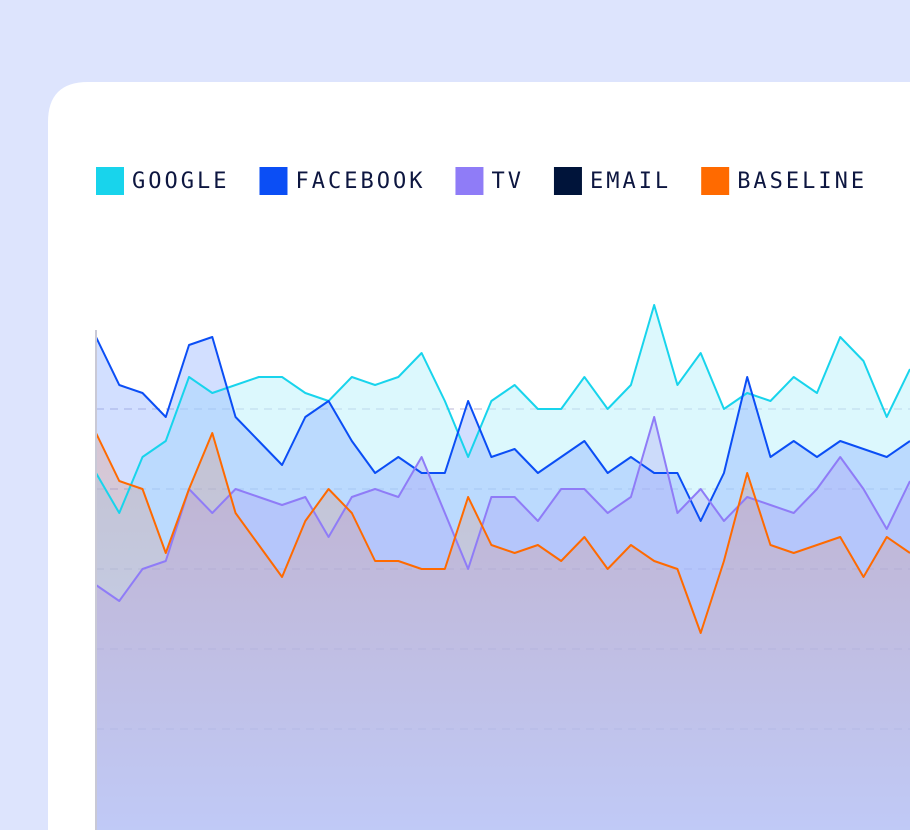  Describe the element at coordinates (802, 181) in the screenshot. I see `legend-label: BASELINE` at that location.